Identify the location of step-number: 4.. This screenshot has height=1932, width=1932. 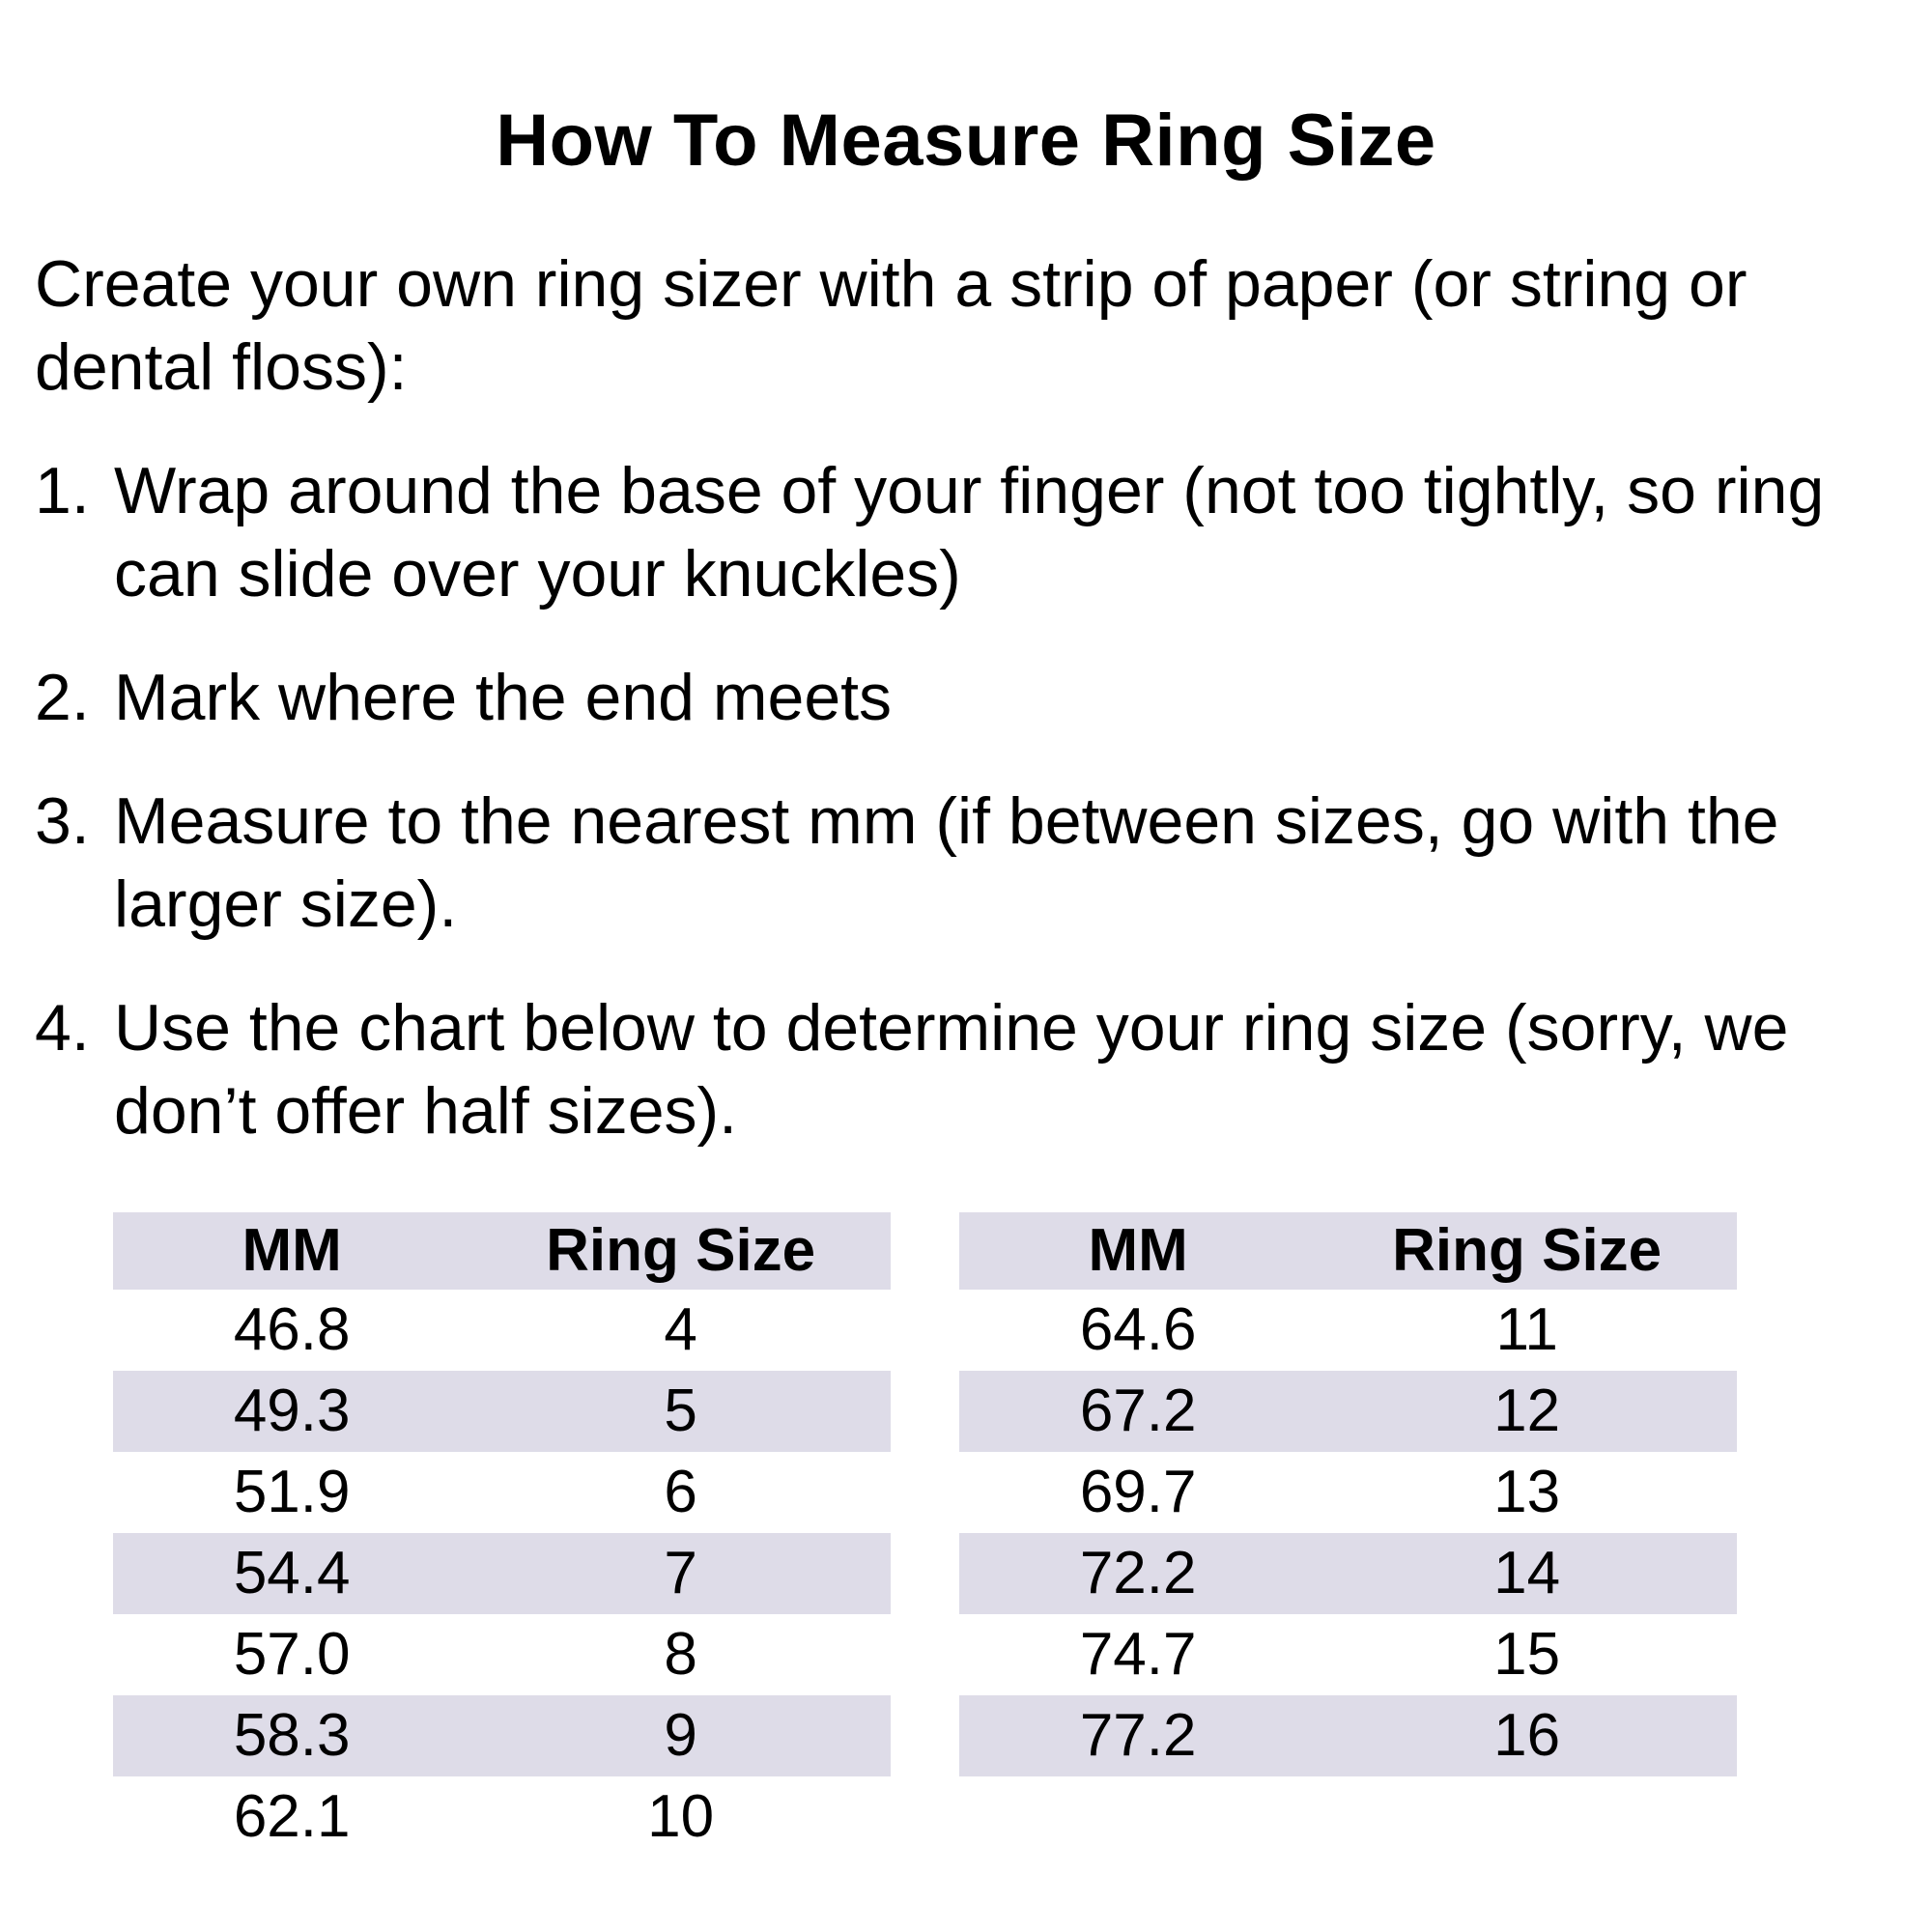
(63, 1028).